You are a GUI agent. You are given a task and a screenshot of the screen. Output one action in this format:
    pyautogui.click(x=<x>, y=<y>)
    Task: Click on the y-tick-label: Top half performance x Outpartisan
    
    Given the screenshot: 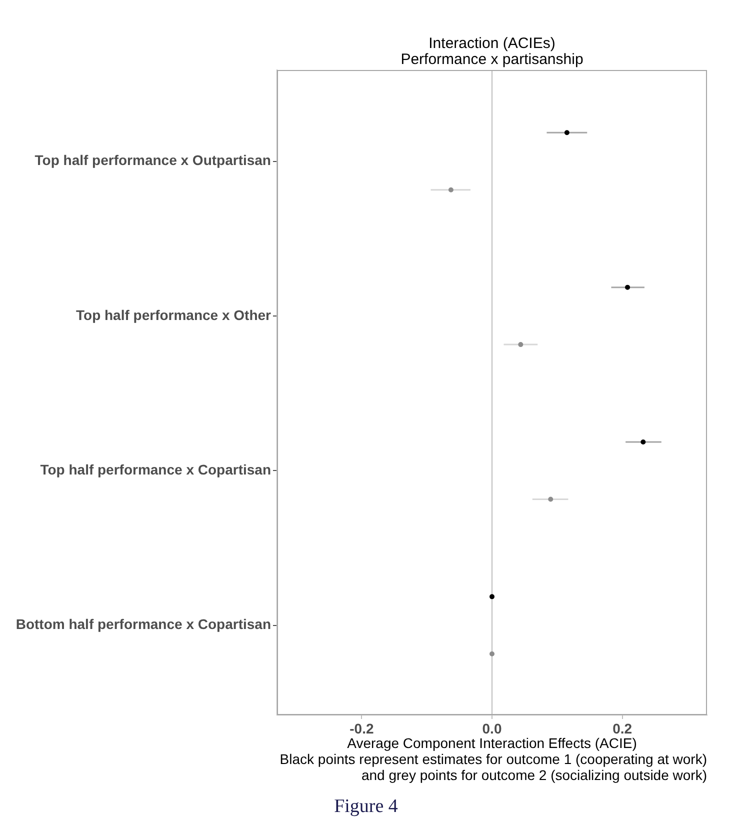 What is the action you would take?
    pyautogui.click(x=152, y=160)
    